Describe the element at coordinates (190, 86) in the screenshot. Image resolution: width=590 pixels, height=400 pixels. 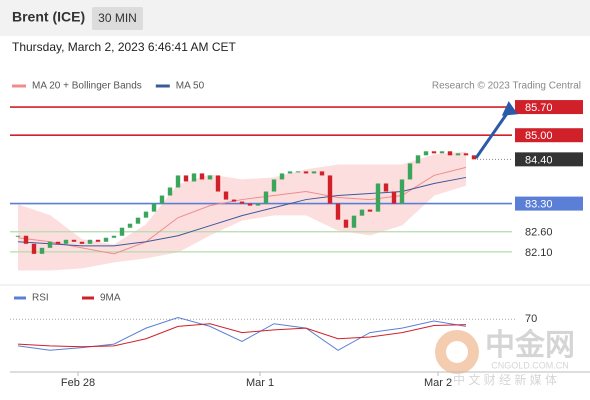
I see `legend-label: MA 50` at that location.